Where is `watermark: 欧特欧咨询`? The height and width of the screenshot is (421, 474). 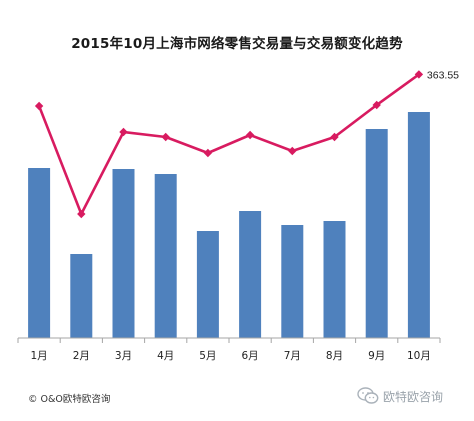
watermark: 欧特欧咨询 is located at coordinates (400, 396).